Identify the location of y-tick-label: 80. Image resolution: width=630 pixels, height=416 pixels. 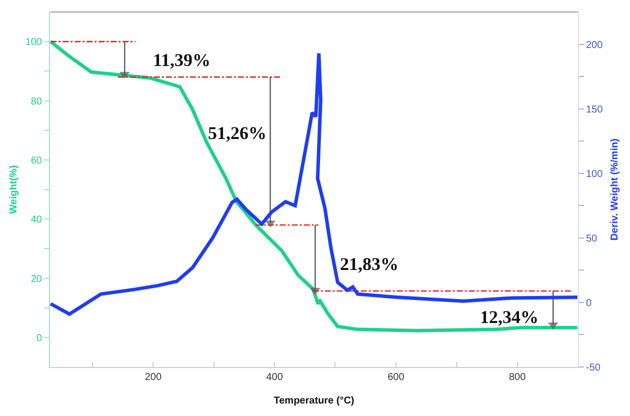
(36, 102).